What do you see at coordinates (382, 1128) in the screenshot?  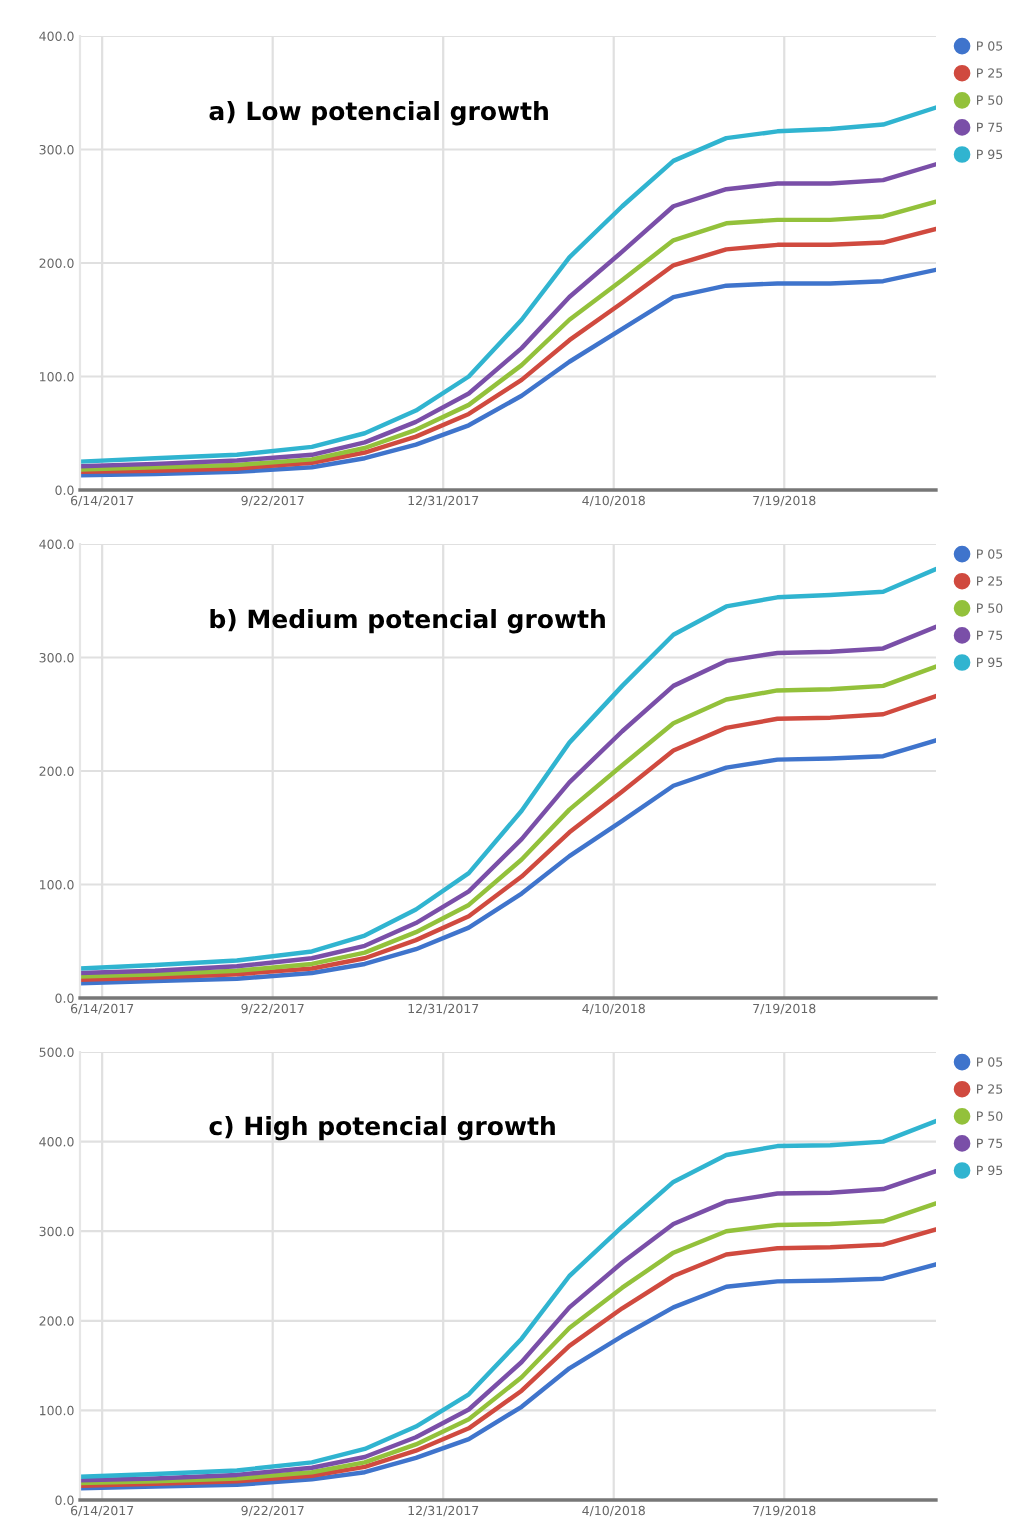 I see `text: c) High potencial growth` at bounding box center [382, 1128].